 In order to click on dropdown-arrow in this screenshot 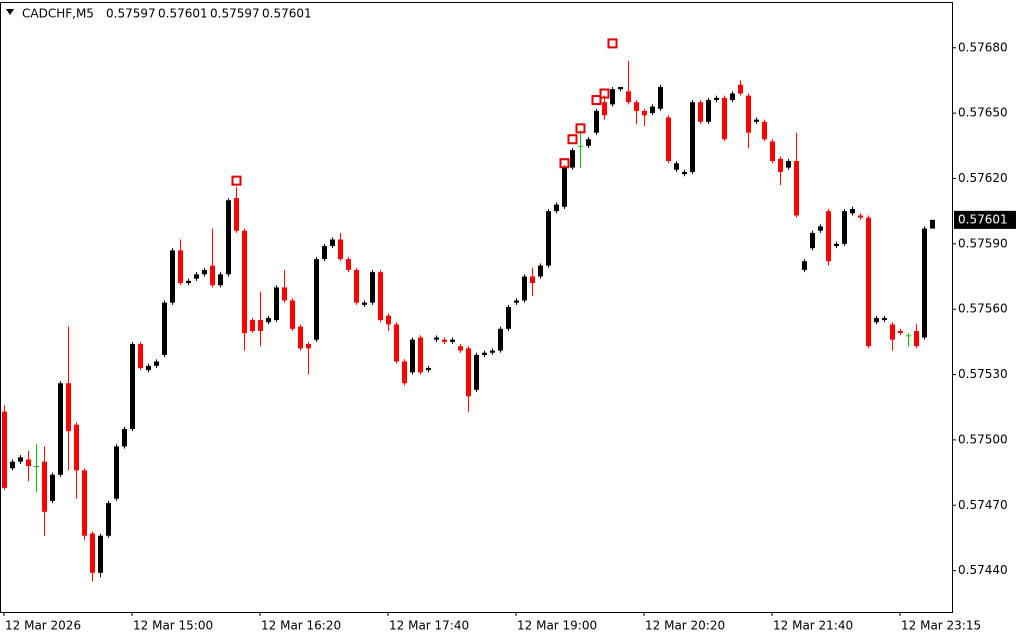, I will do `click(10, 12)`.